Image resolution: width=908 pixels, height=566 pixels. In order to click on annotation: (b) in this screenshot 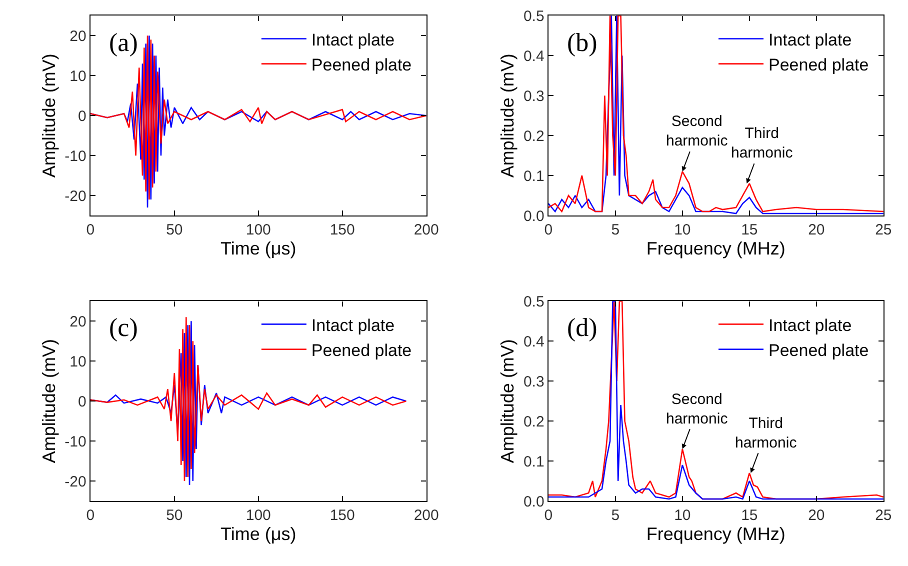, I will do `click(582, 42)`.